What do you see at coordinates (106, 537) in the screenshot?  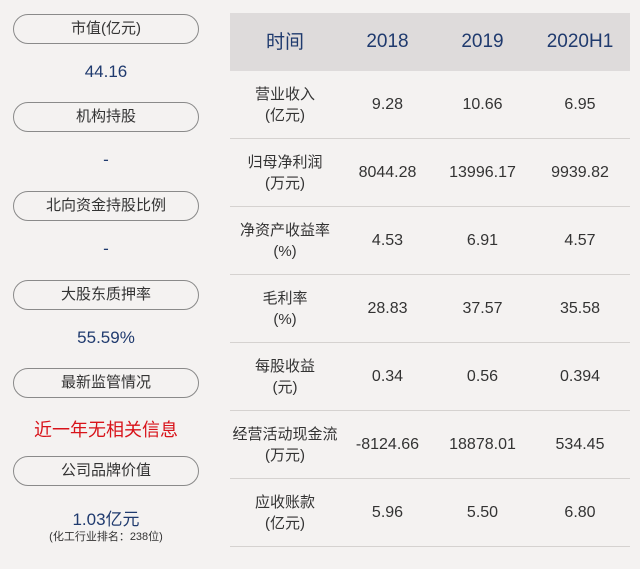 I see `brand-rank-note: (化工行业排名：238位)` at bounding box center [106, 537].